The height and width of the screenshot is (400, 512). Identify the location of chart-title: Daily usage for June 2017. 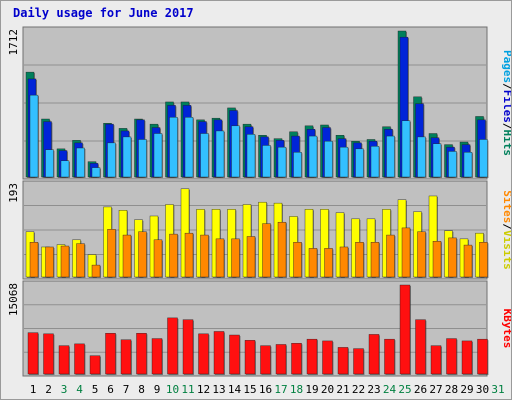
(103, 13).